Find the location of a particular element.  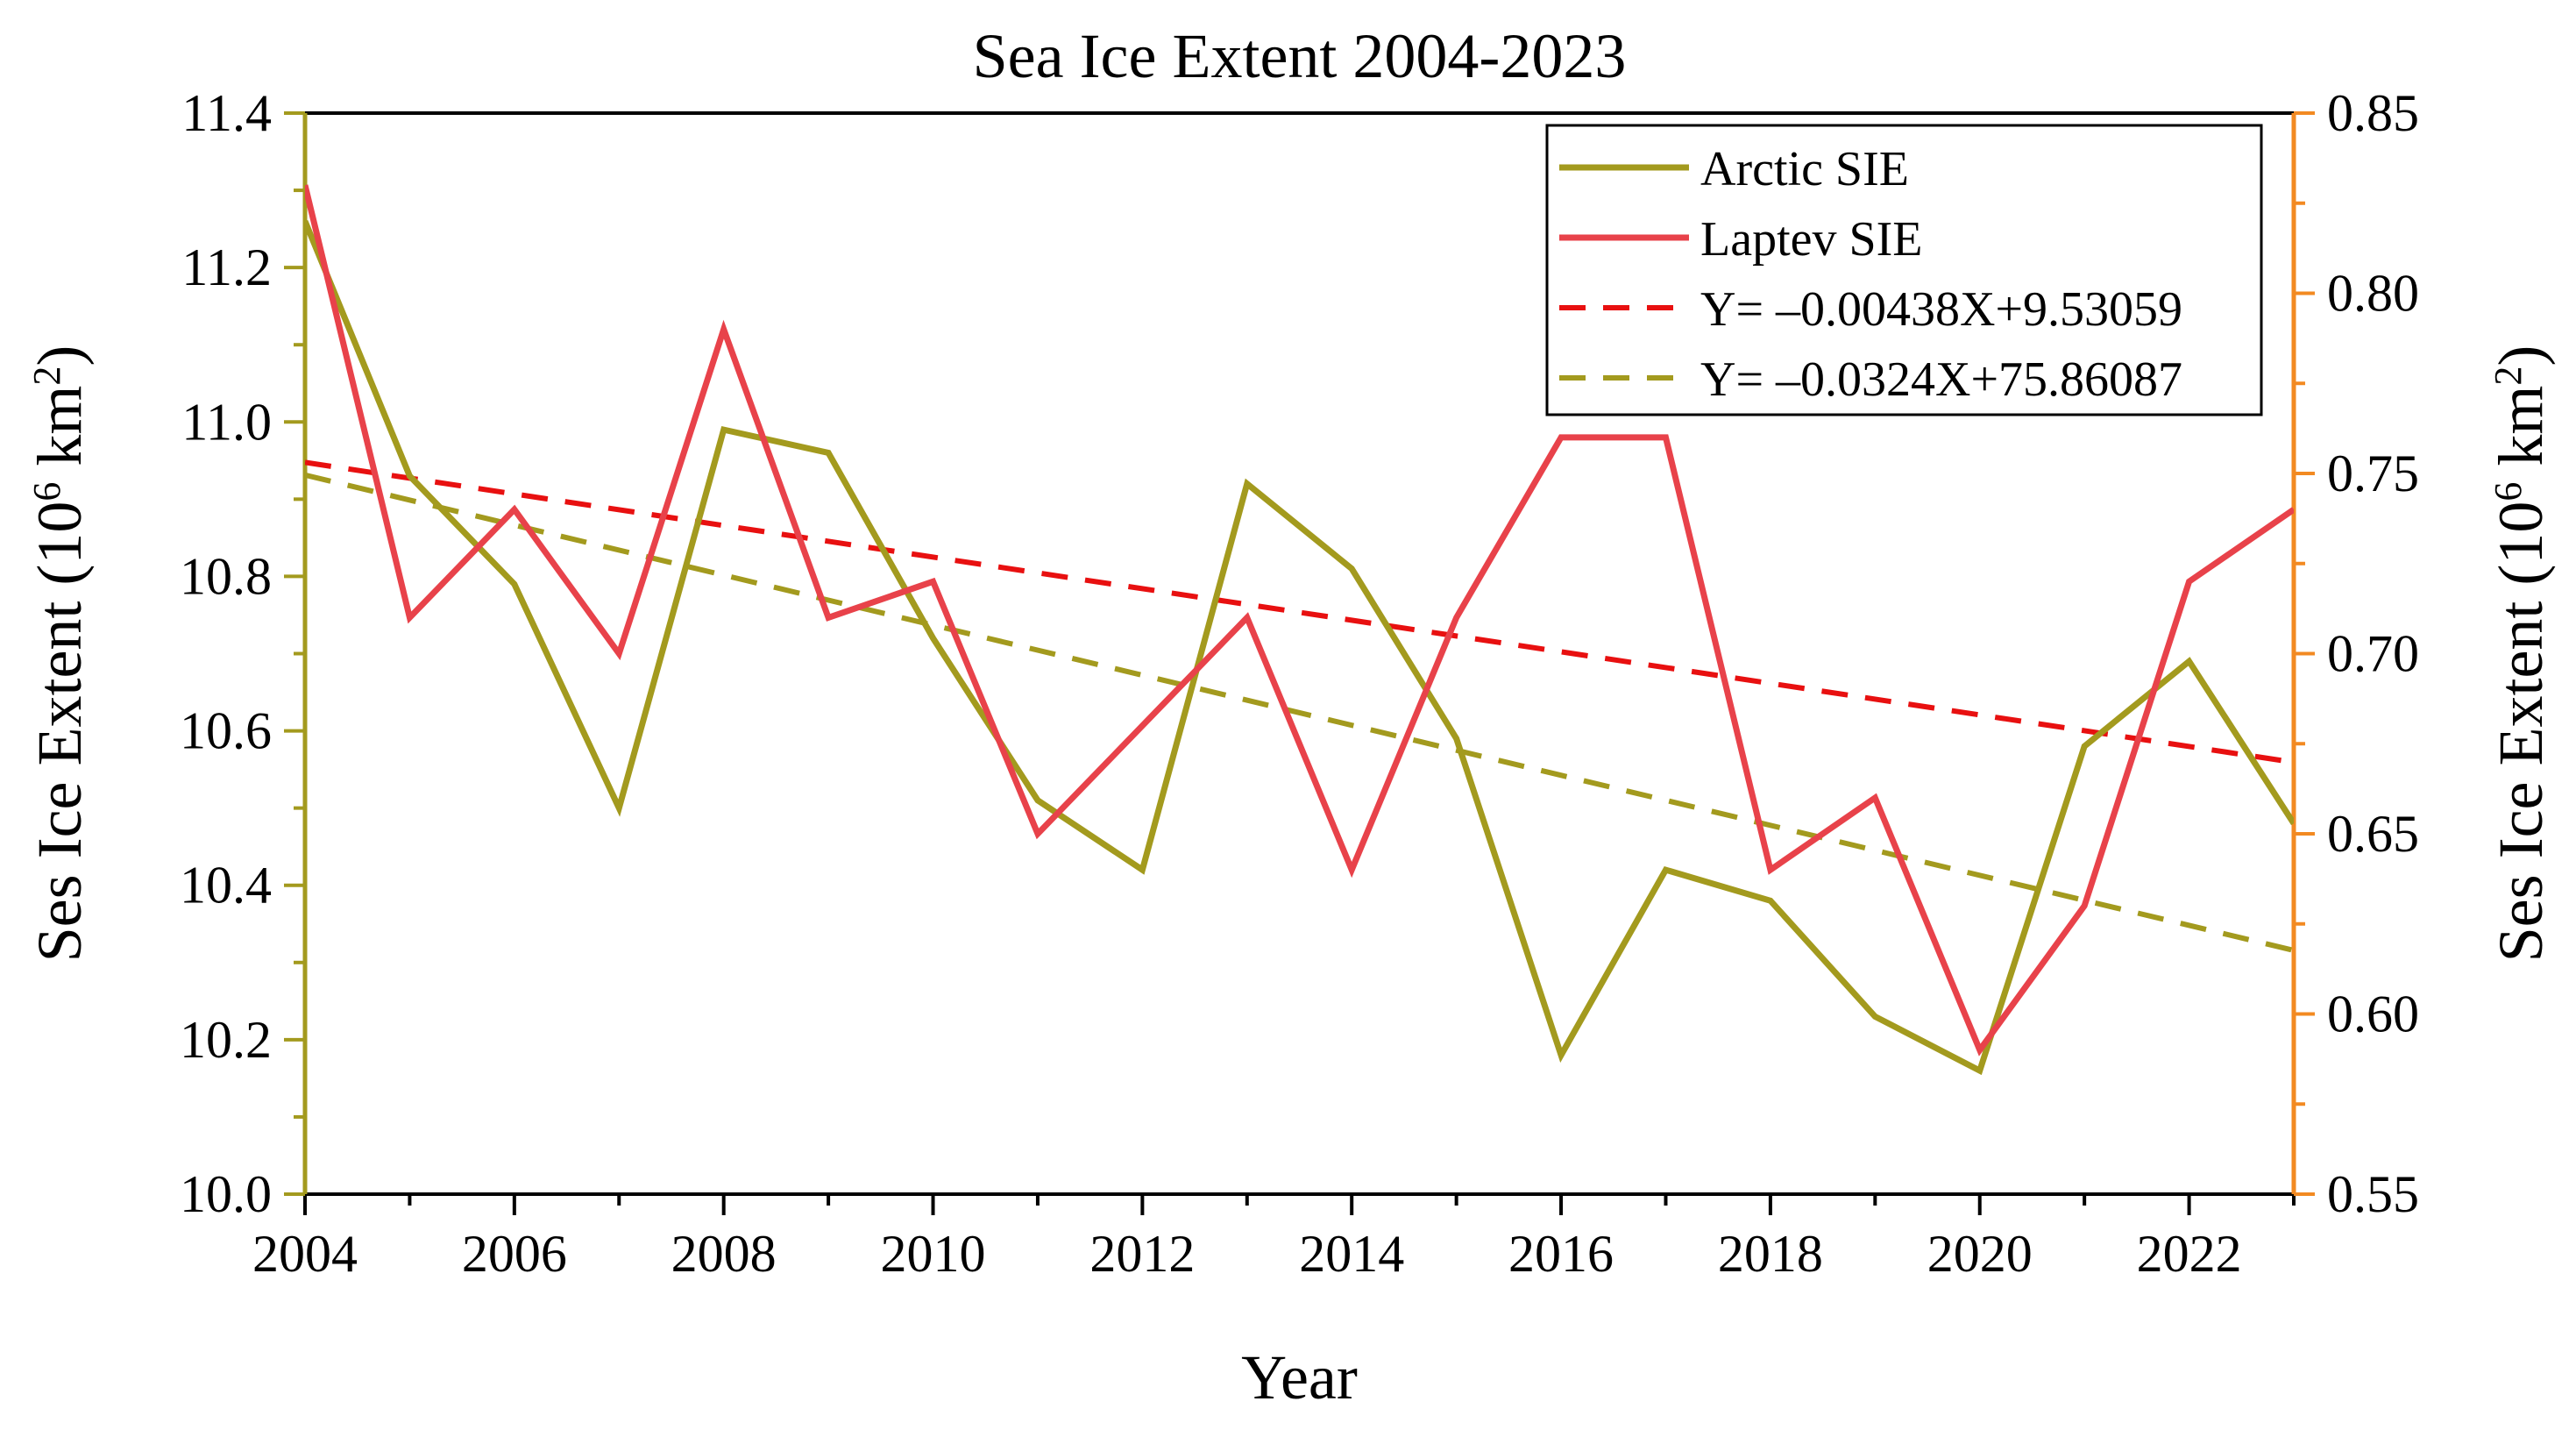

x-tick-label-2018: 2018 is located at coordinates (1771, 1254).